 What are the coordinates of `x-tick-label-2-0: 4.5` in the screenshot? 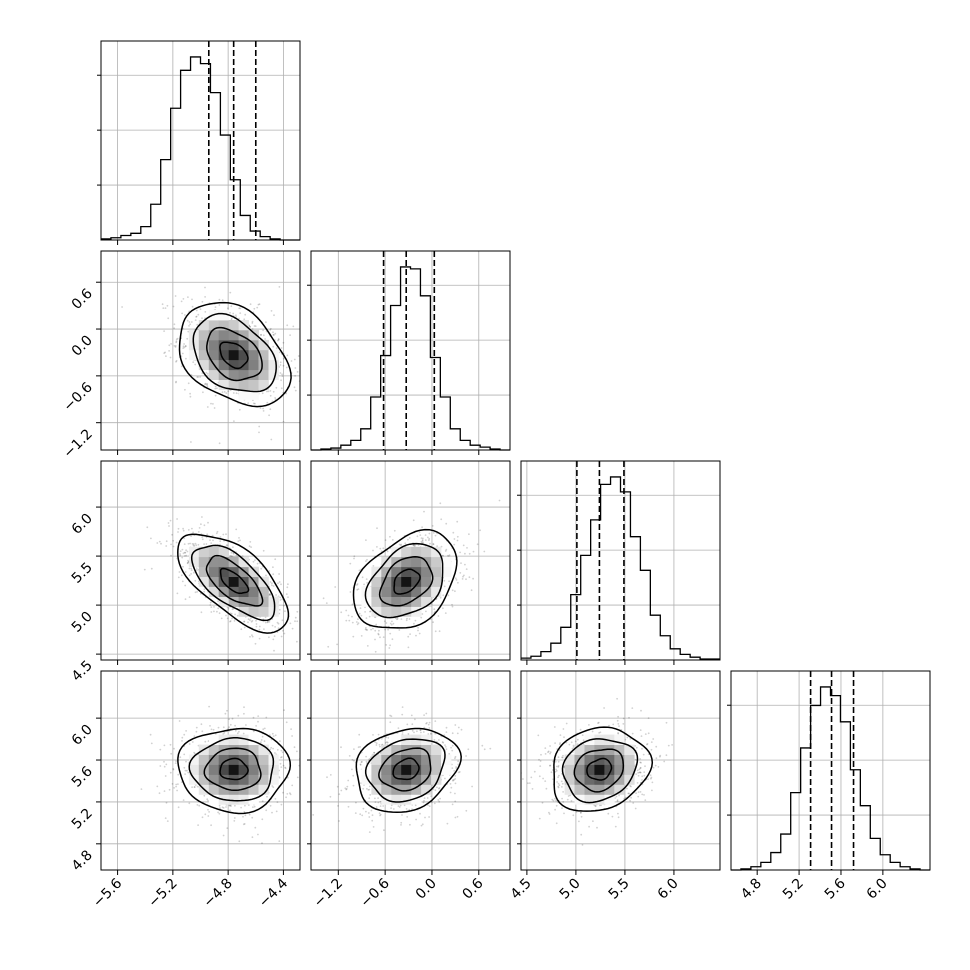 It's located at (521, 889).